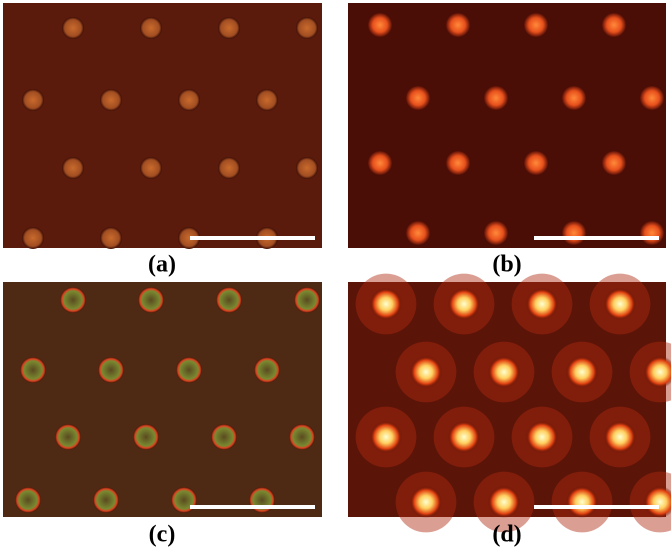  Describe the element at coordinates (506, 535) in the screenshot. I see `panel-label: (d)` at that location.